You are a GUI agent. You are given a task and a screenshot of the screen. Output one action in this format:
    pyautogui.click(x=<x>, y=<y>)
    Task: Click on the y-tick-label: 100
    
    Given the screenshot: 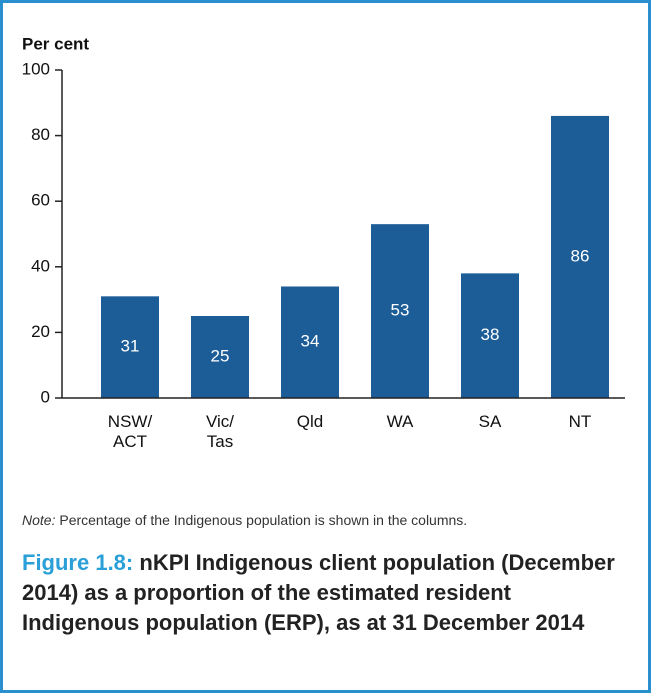 What is the action you would take?
    pyautogui.click(x=36, y=68)
    